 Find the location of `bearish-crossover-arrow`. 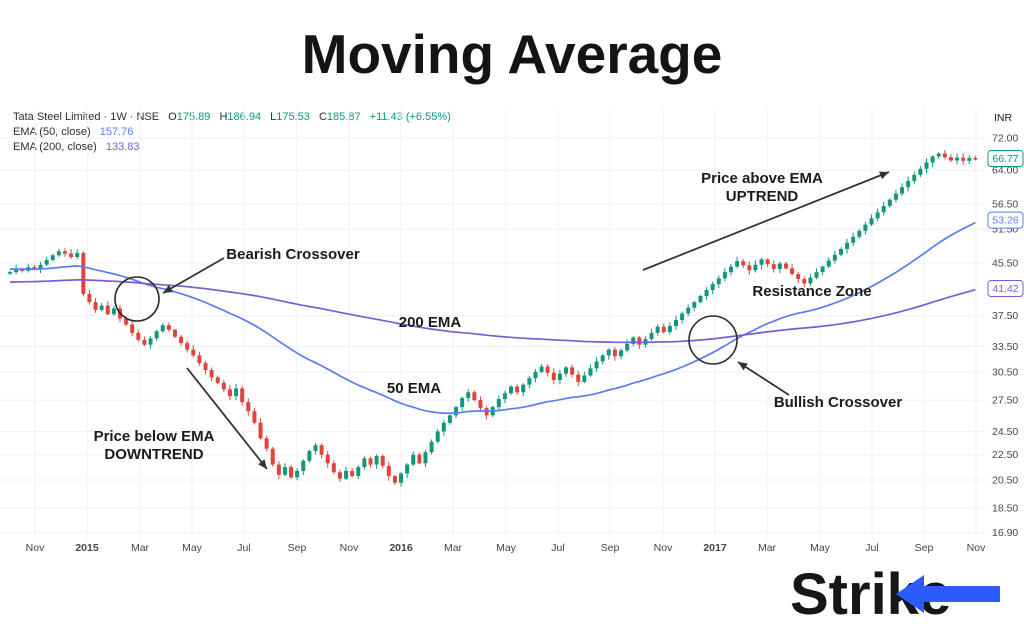

bearish-crossover-arrow is located at coordinates (193, 275).